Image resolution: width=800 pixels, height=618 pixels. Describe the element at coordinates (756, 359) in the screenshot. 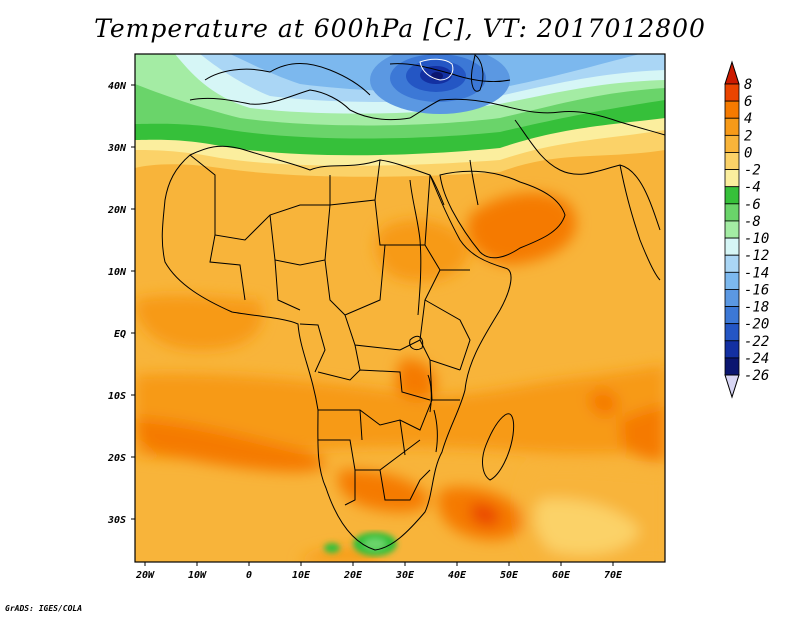

I see `colorbar-label: -24` at that location.